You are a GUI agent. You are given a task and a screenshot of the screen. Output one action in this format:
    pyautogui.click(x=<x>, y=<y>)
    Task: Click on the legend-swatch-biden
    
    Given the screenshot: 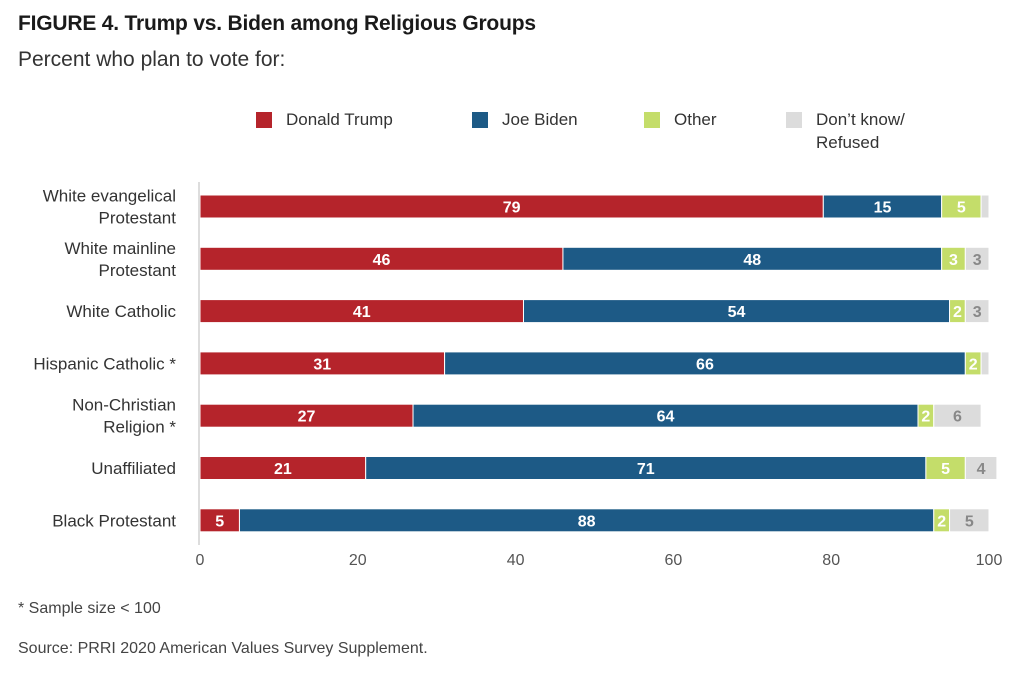 What is the action you would take?
    pyautogui.click(x=480, y=120)
    